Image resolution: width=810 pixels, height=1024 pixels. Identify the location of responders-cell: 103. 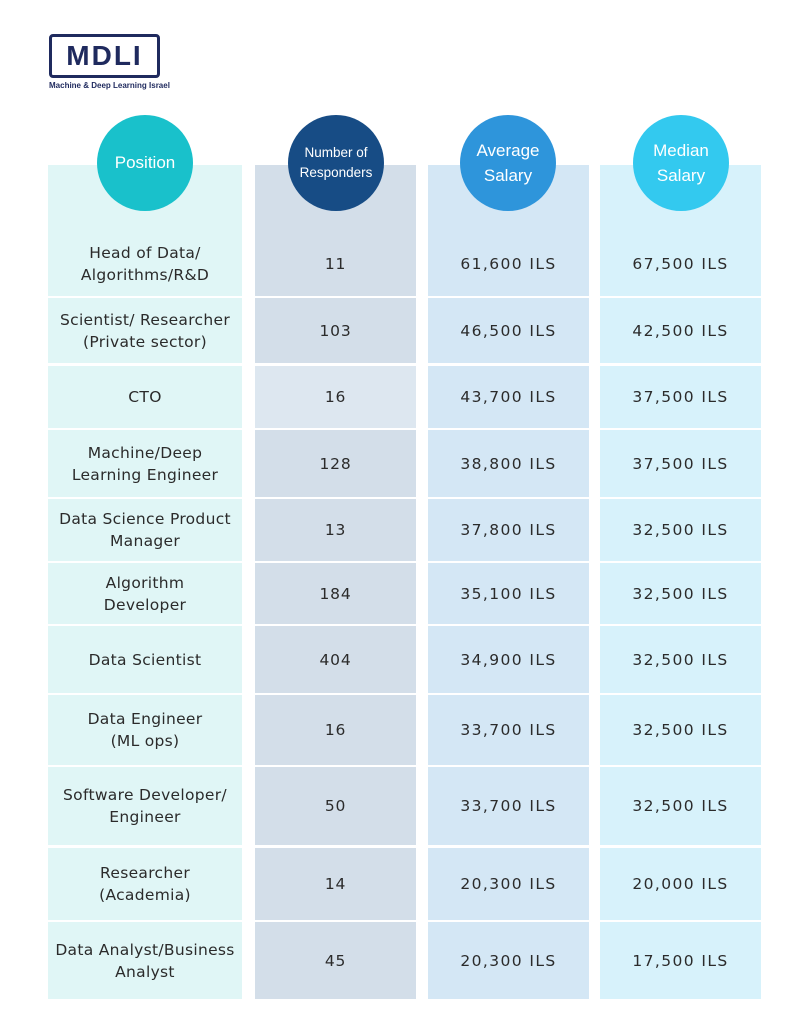
(335, 330).